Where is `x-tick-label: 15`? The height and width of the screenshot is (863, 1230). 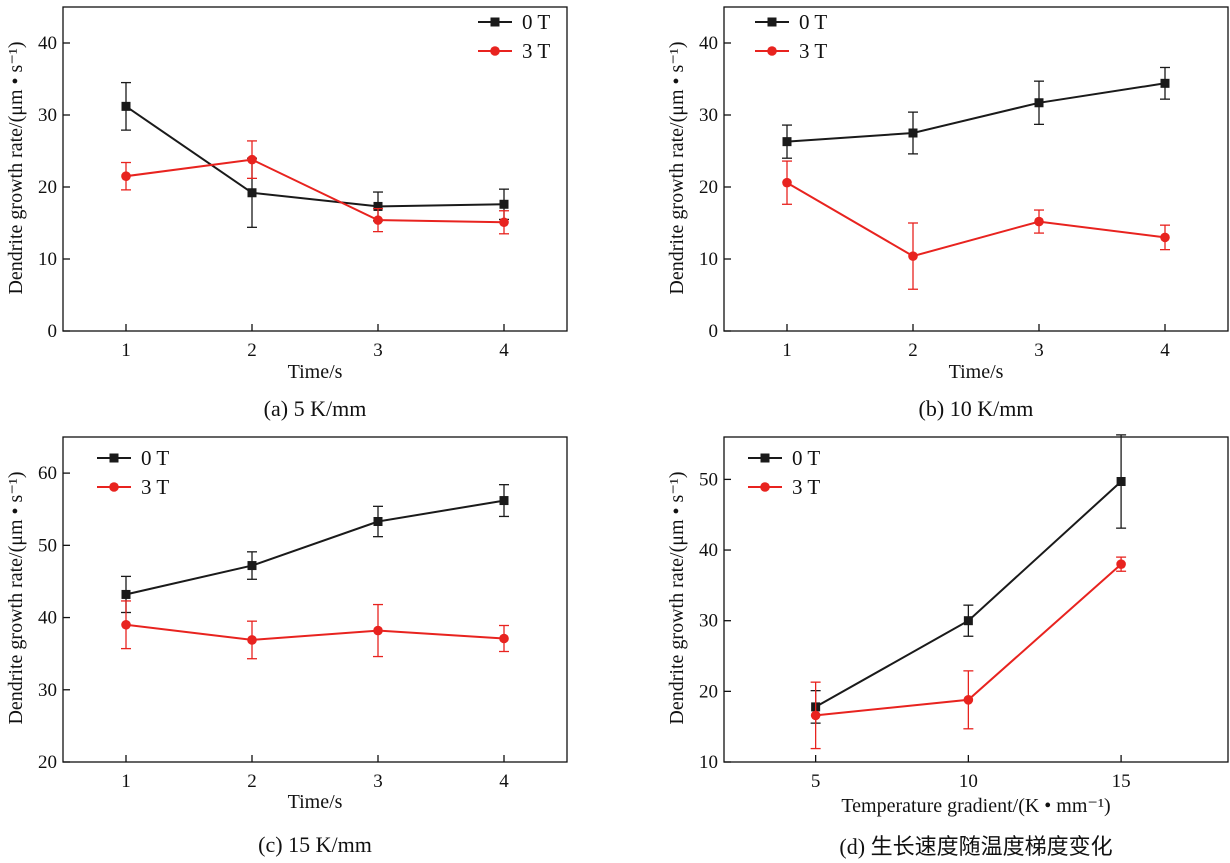
x-tick-label: 15 is located at coordinates (1121, 781).